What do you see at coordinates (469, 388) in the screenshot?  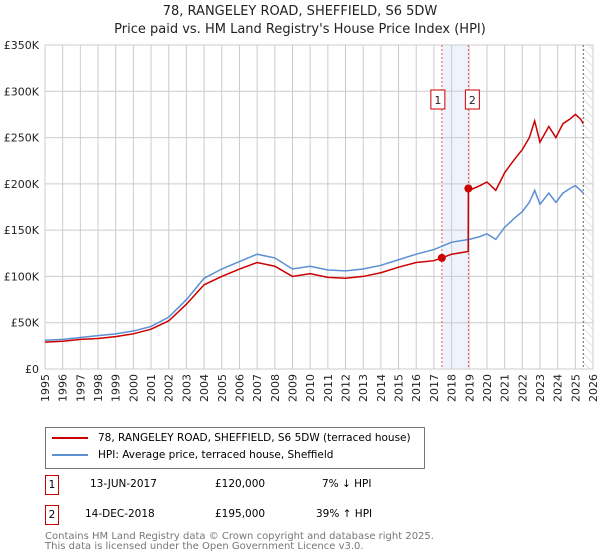 I see `x-tick-label: 2019` at bounding box center [469, 388].